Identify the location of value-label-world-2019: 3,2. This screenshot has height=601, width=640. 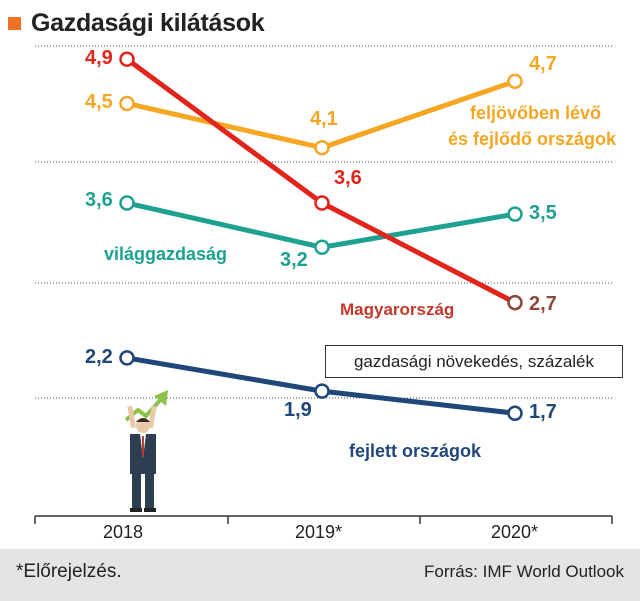
(294, 260).